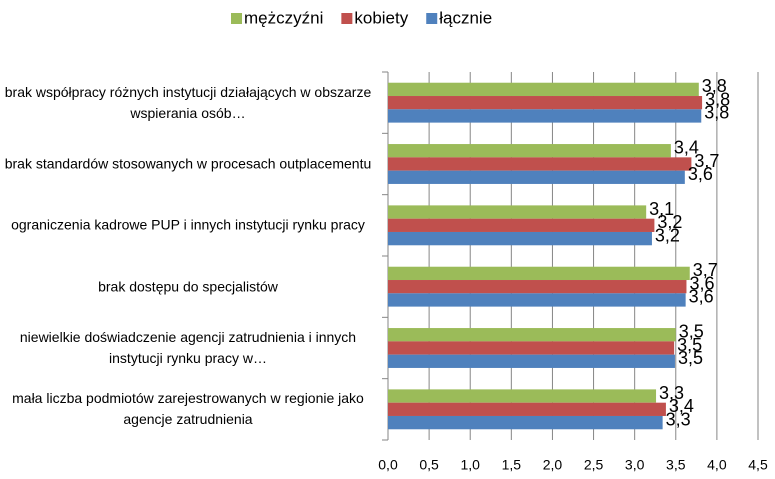 Image resolution: width=775 pixels, height=479 pixels. Describe the element at coordinates (553, 465) in the screenshot. I see `x-tick-label: 2,0` at that location.